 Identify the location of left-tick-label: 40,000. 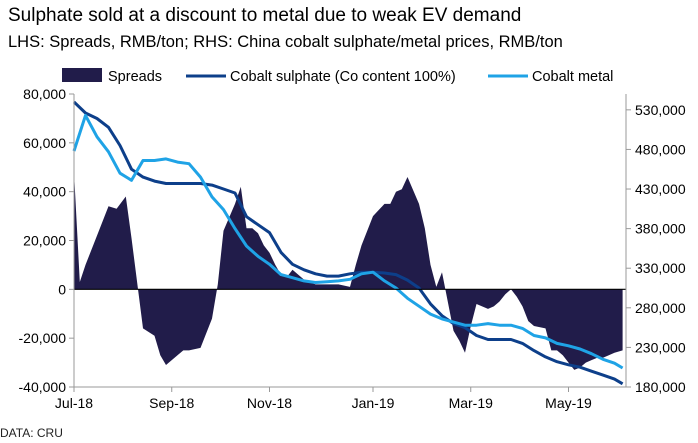
(44, 192).